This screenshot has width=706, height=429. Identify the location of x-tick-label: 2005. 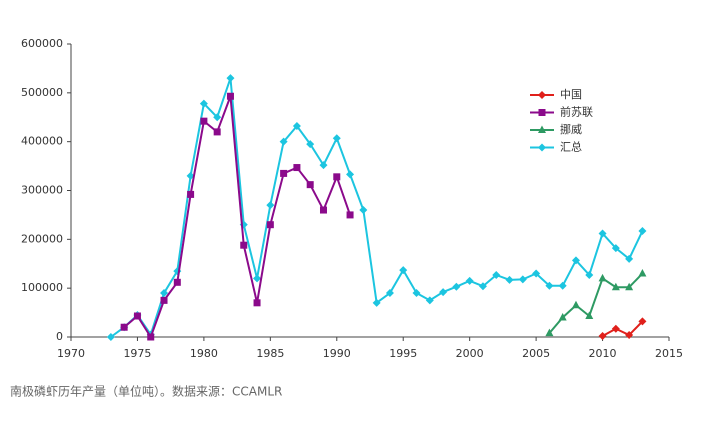
(536, 353).